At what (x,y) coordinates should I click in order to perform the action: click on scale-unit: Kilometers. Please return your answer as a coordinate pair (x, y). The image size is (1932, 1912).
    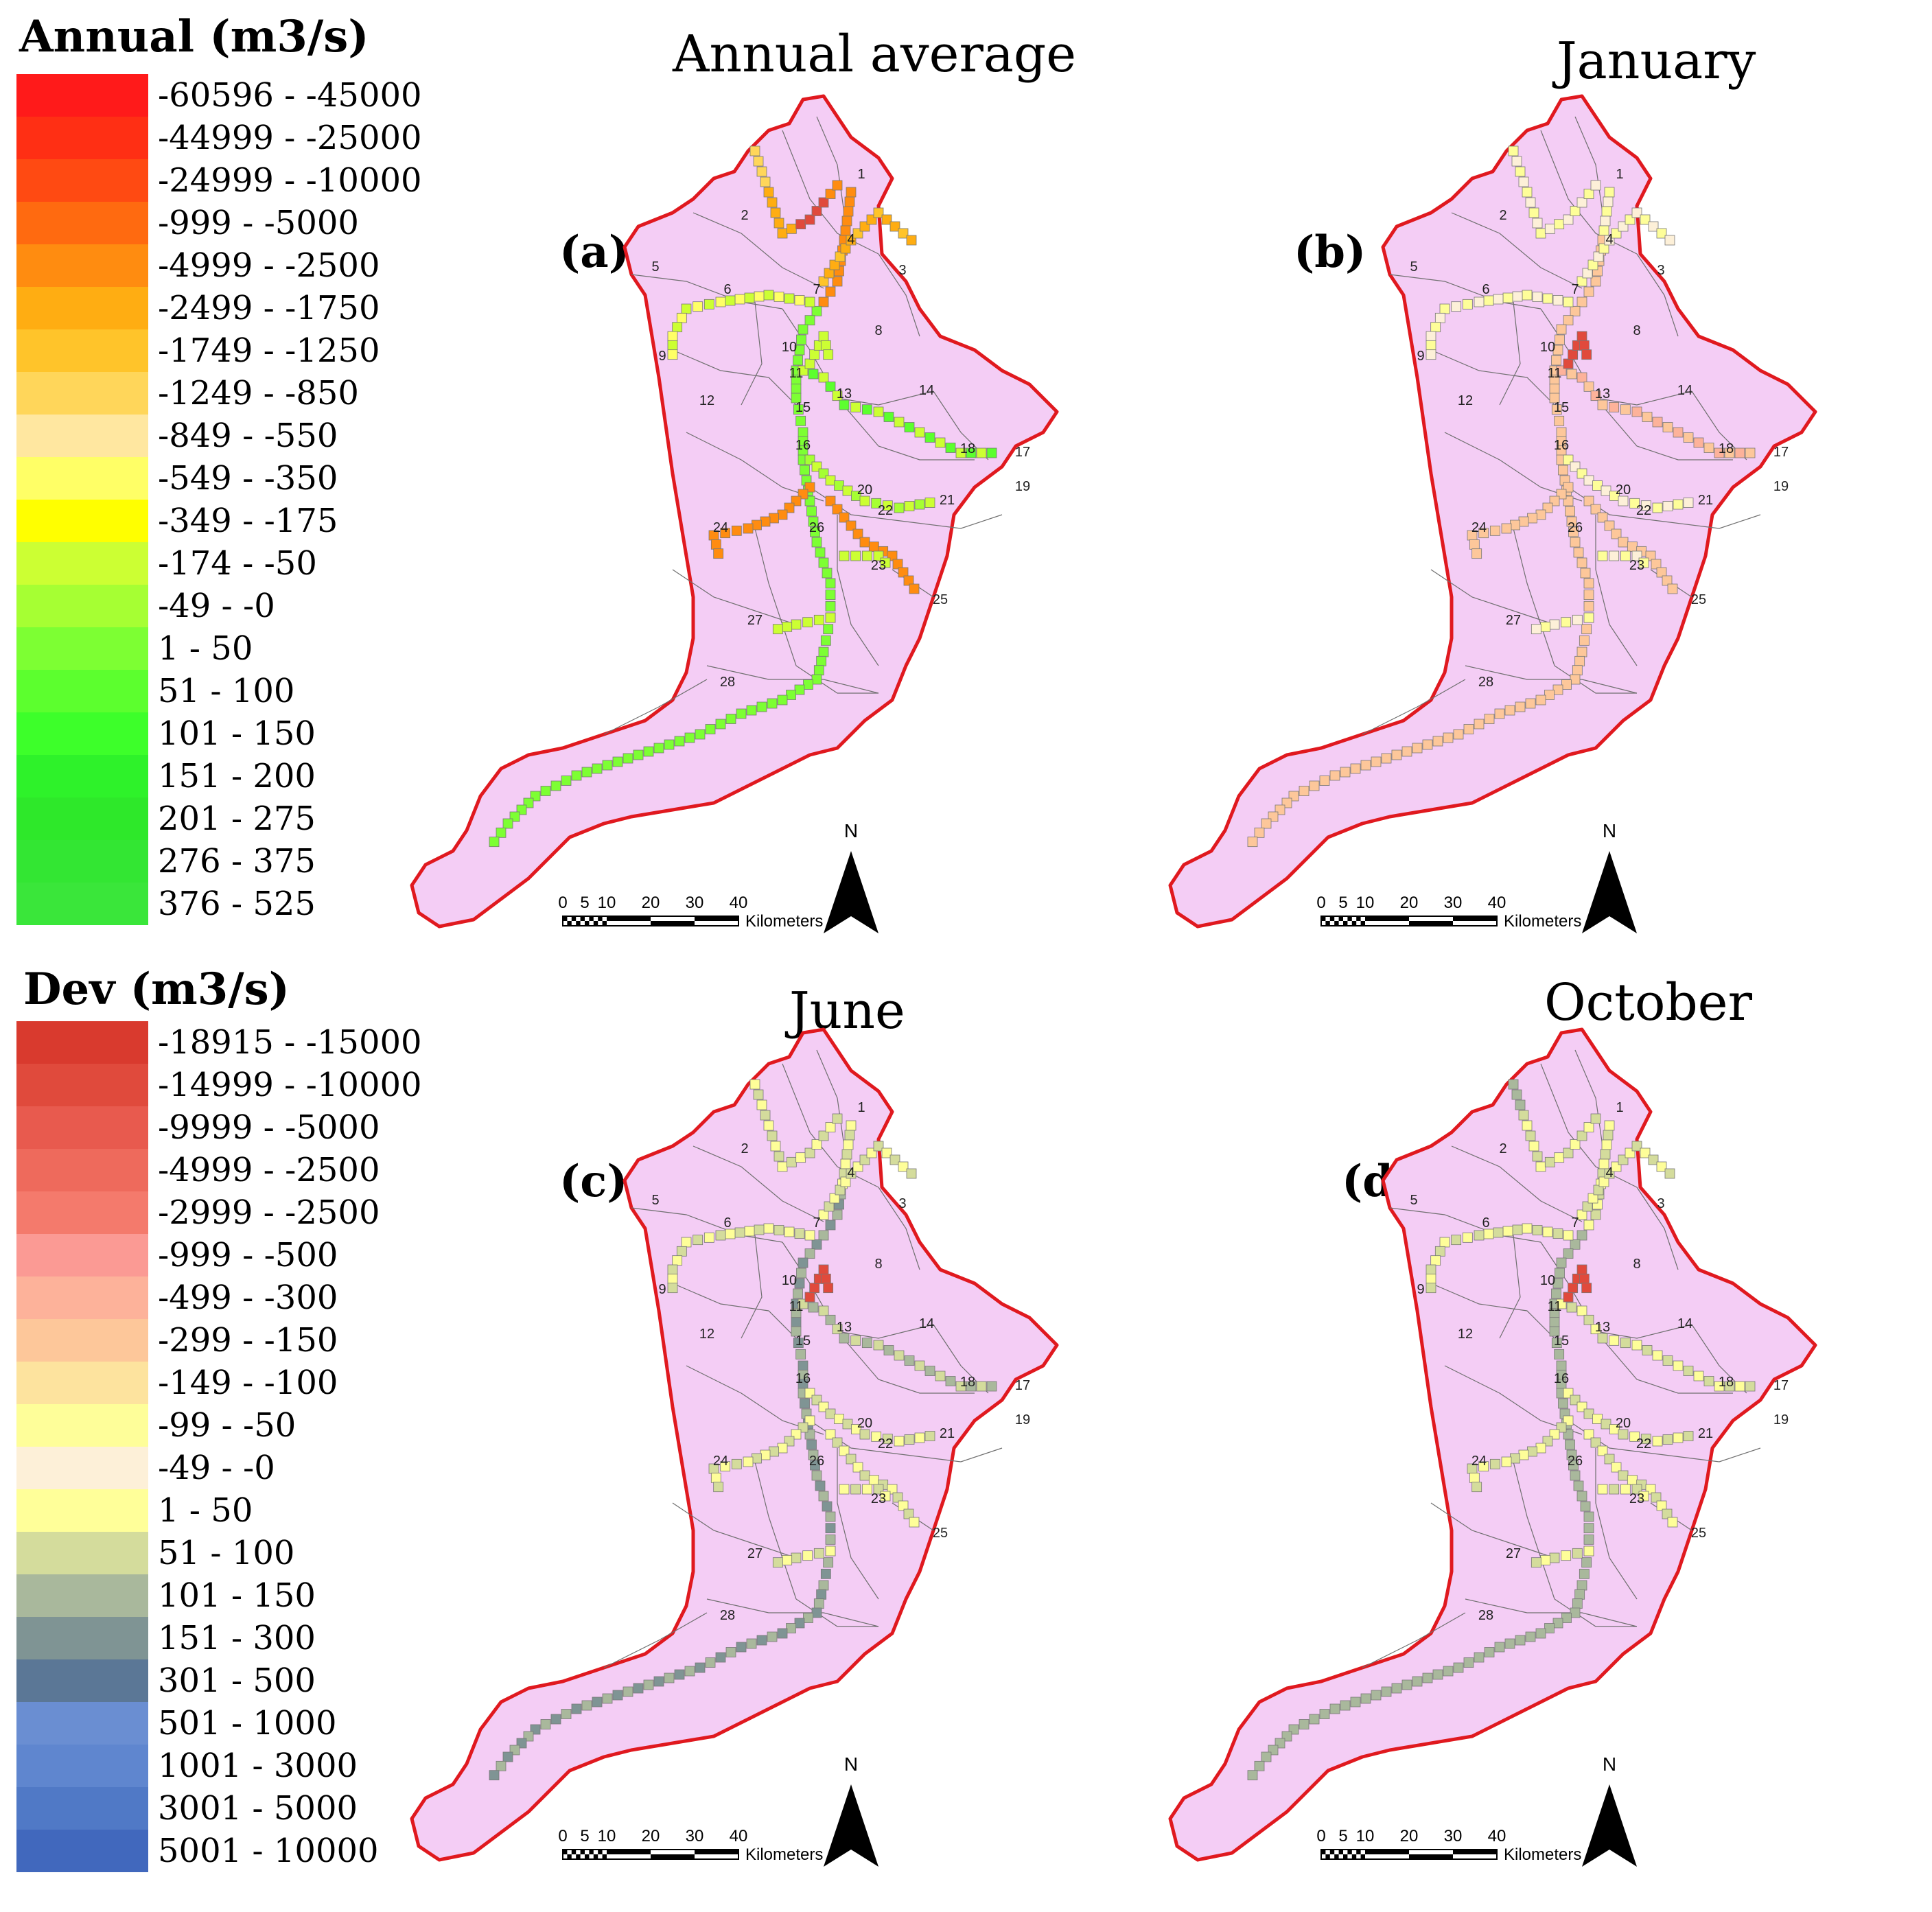
    Looking at the image, I should click on (1542, 1854).